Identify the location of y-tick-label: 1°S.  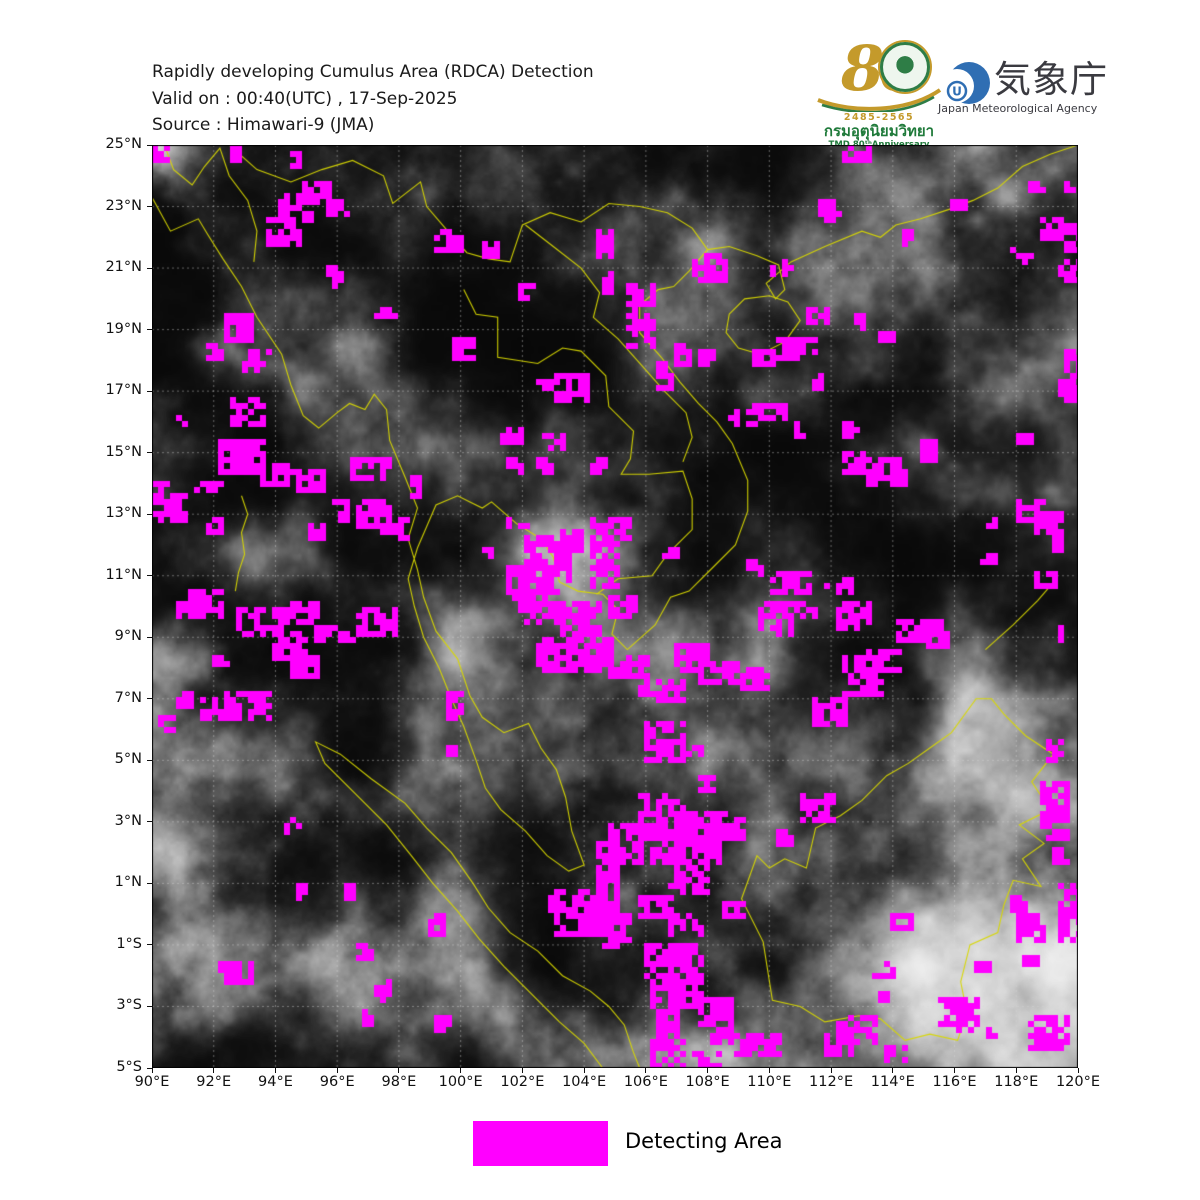
(129, 943).